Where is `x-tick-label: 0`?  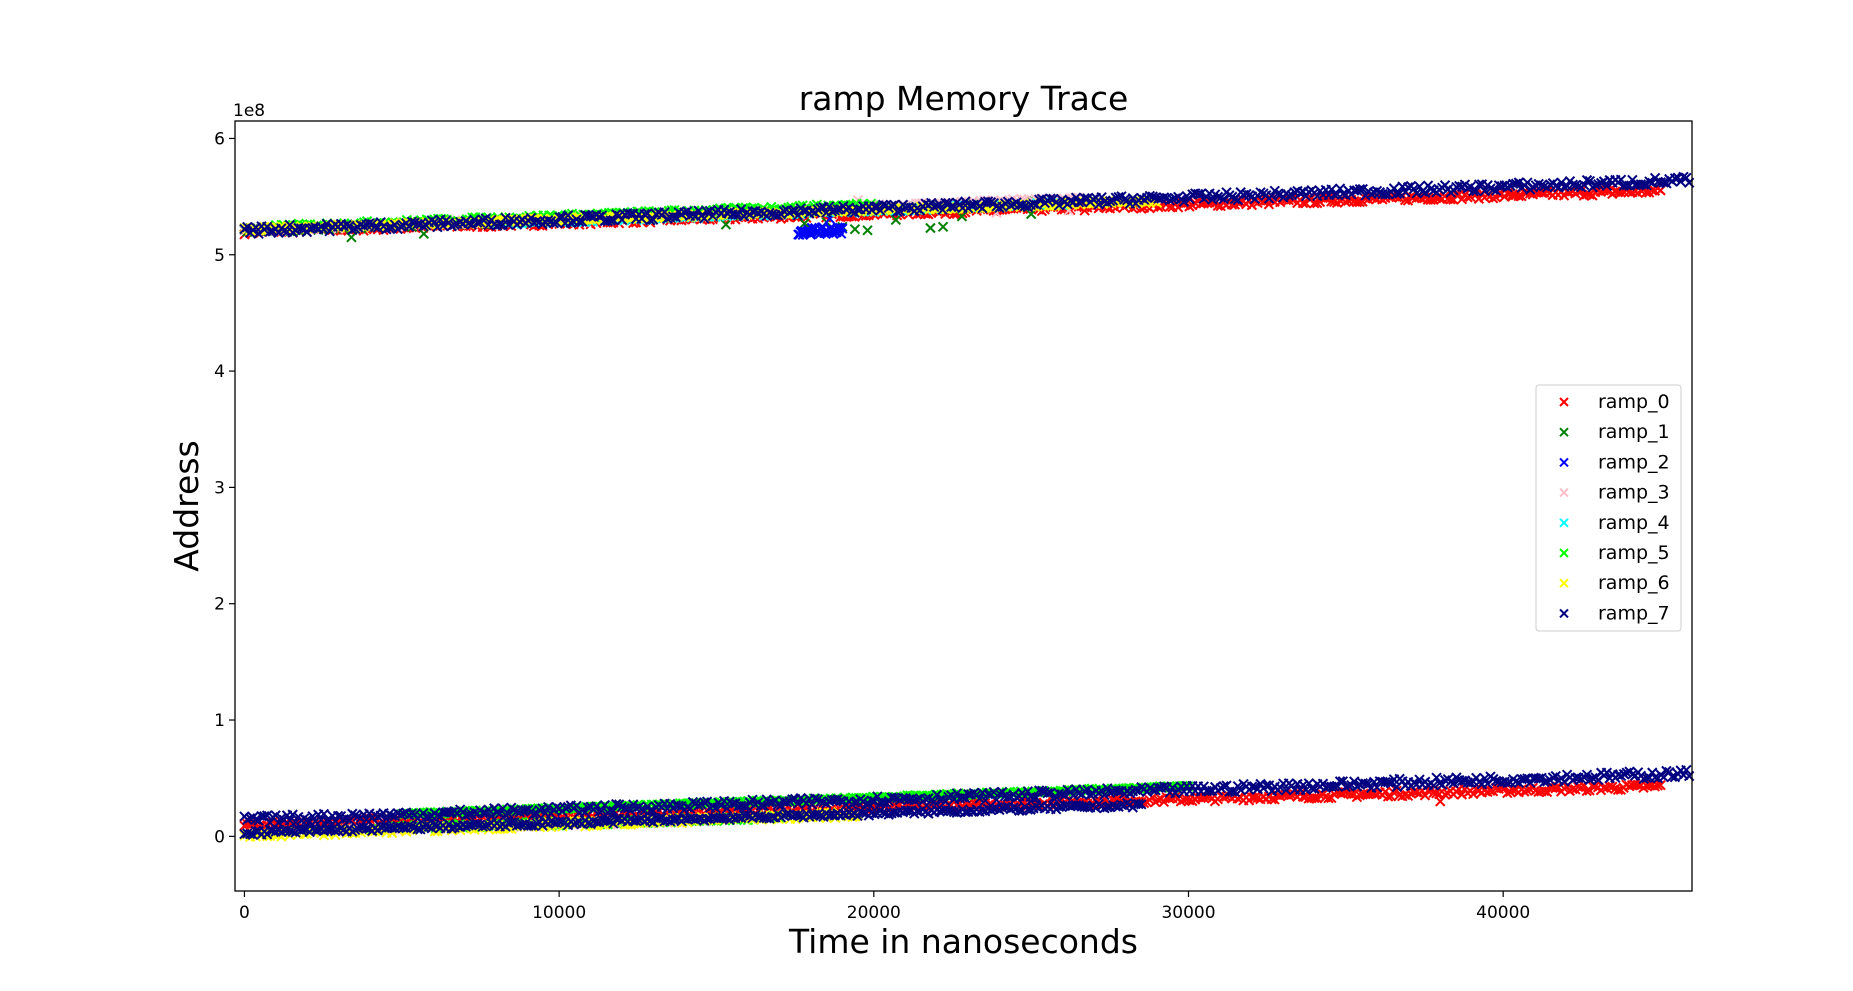 x-tick-label: 0 is located at coordinates (244, 913).